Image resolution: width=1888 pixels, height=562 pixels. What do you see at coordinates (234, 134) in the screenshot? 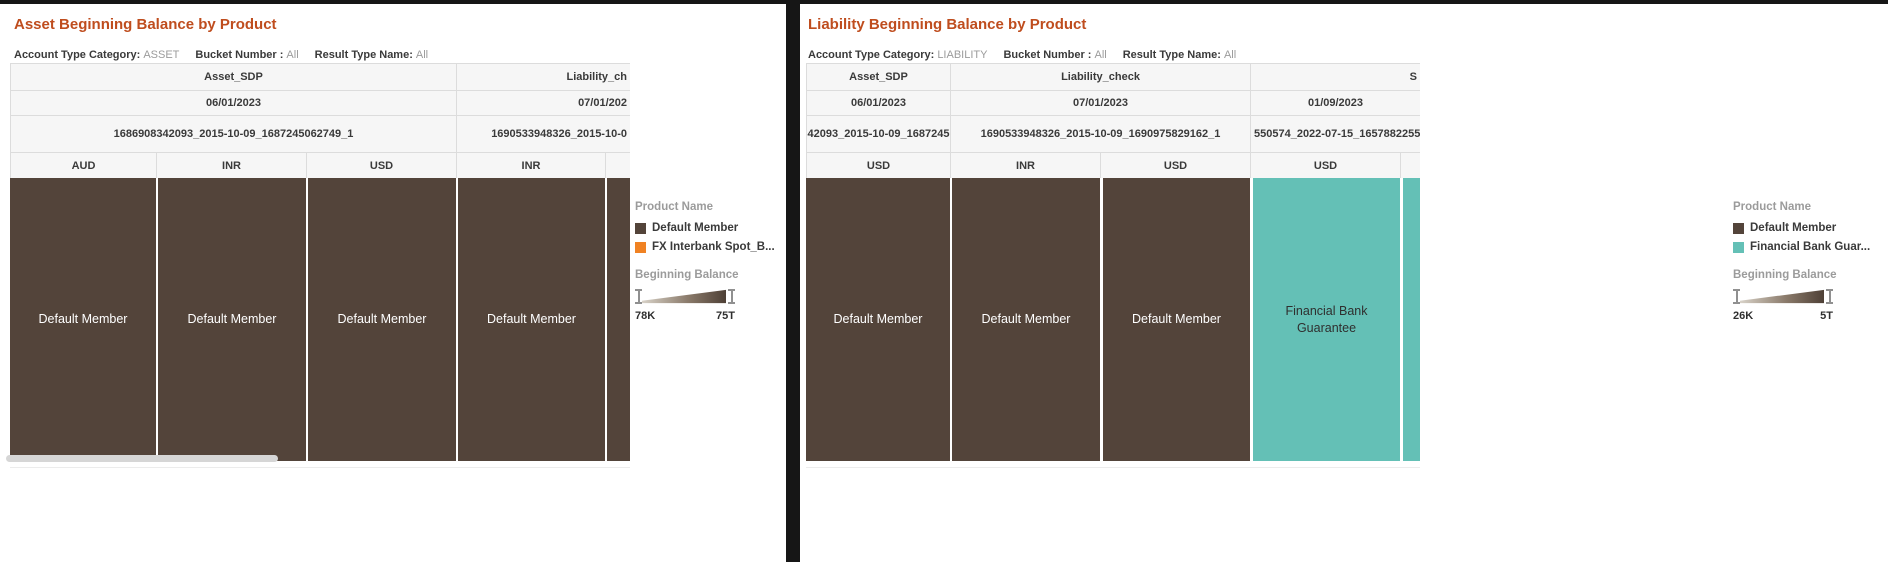
I see `run-id-header-cell: 1686908342093_2015-10-09_1687245062749_1` at bounding box center [234, 134].